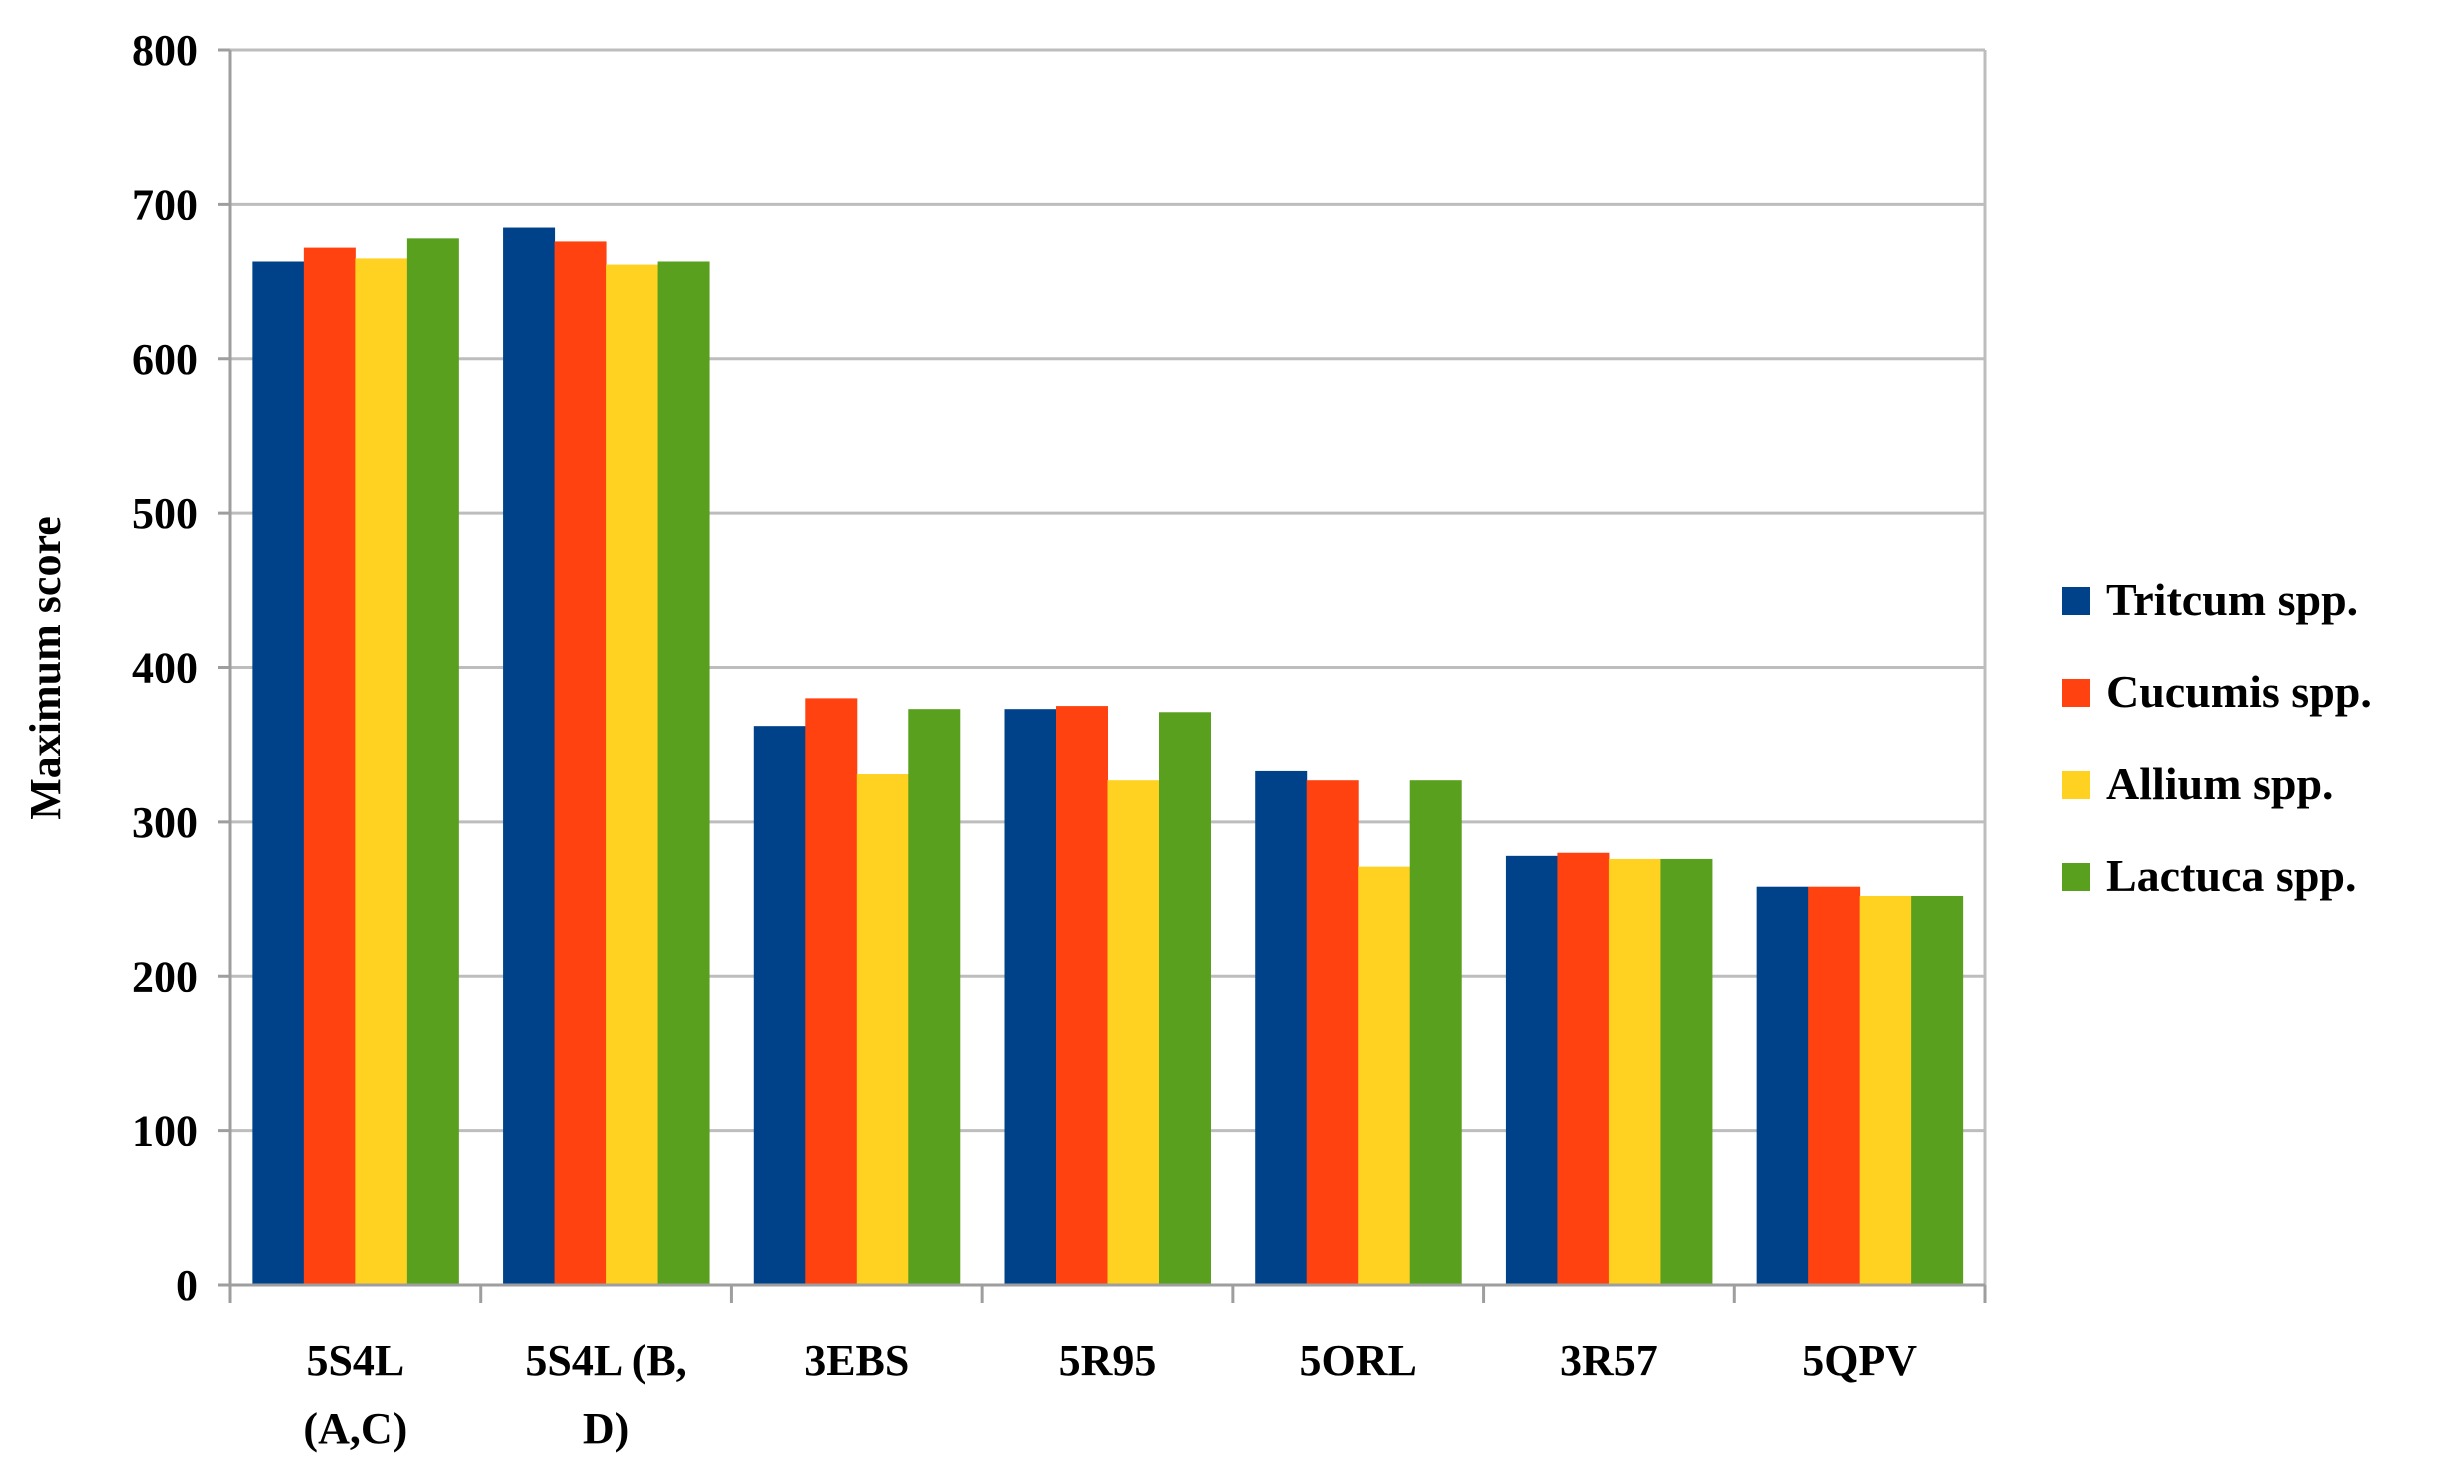  Describe the element at coordinates (165, 976) in the screenshot. I see `y-tick-label: 200` at that location.